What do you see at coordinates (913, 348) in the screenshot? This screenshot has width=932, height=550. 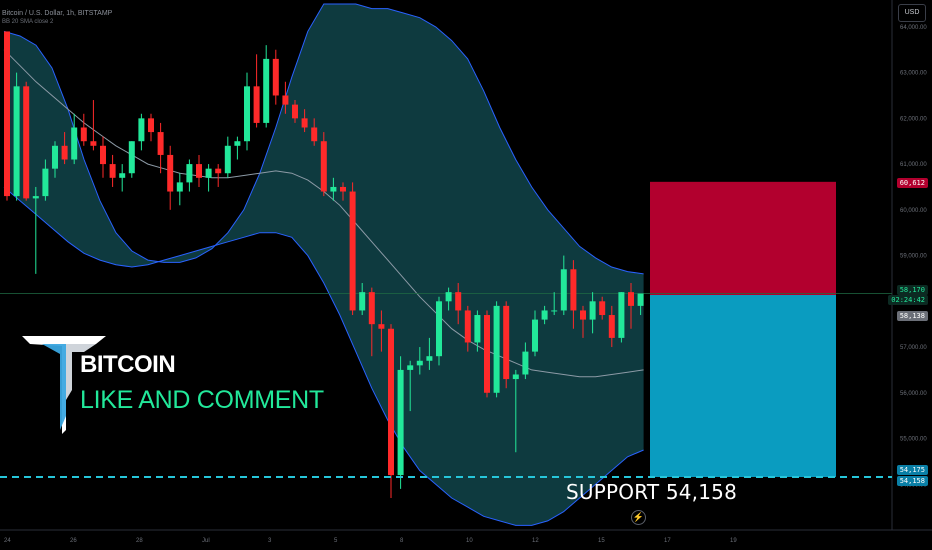 I see `price-tick-label: 57,000.00` at bounding box center [913, 348].